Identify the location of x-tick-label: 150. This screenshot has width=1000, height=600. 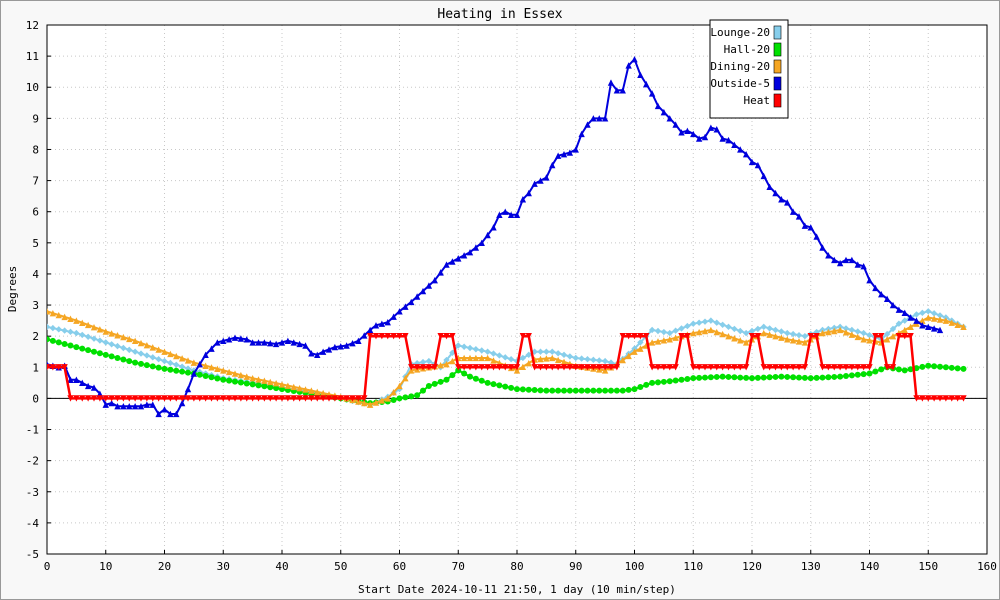
(928, 566).